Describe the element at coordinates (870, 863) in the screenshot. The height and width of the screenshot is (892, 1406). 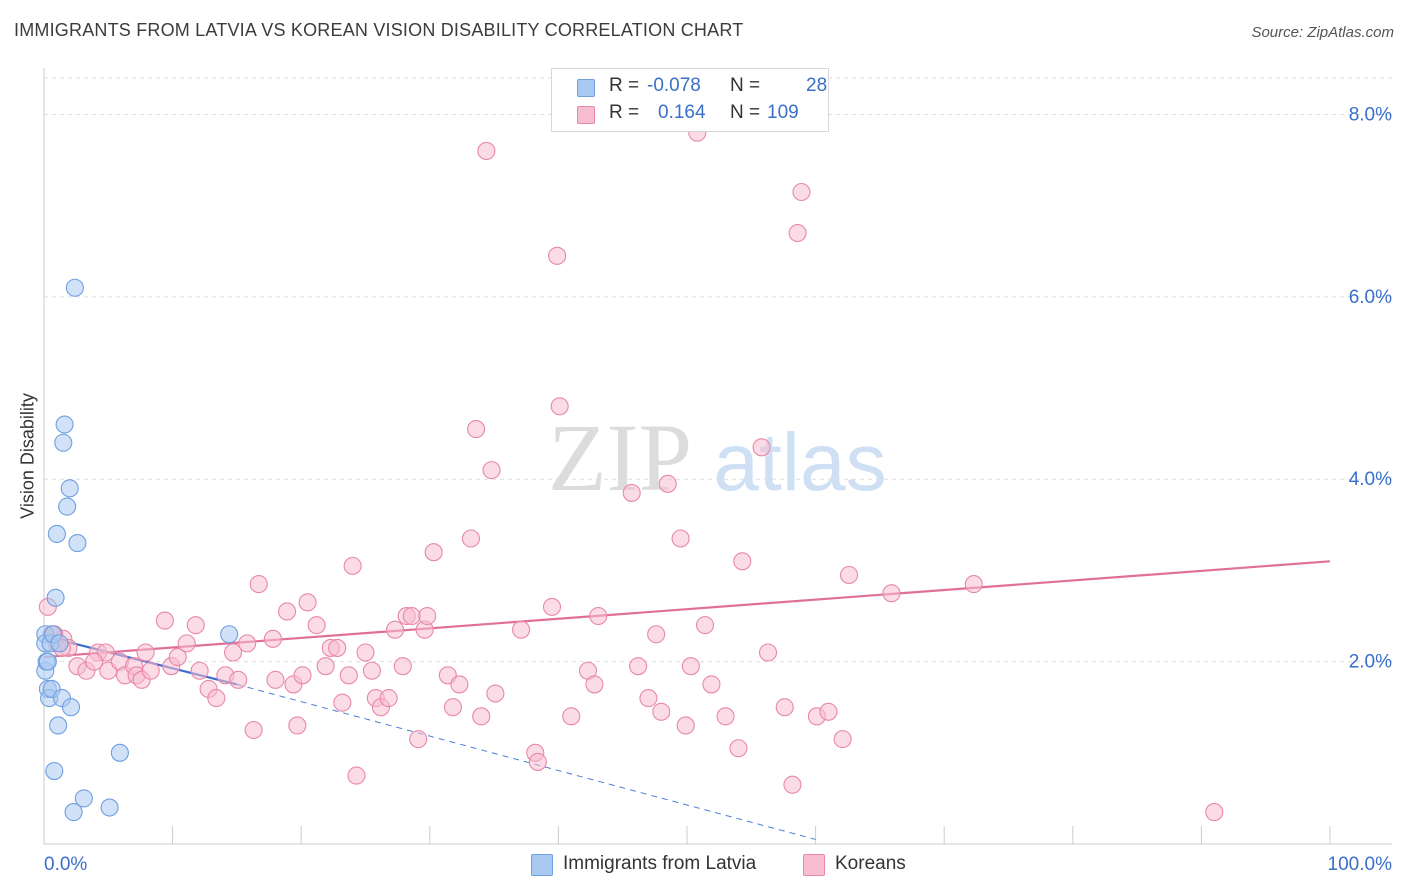
I see `legend-label-koreans: Koreans` at that location.